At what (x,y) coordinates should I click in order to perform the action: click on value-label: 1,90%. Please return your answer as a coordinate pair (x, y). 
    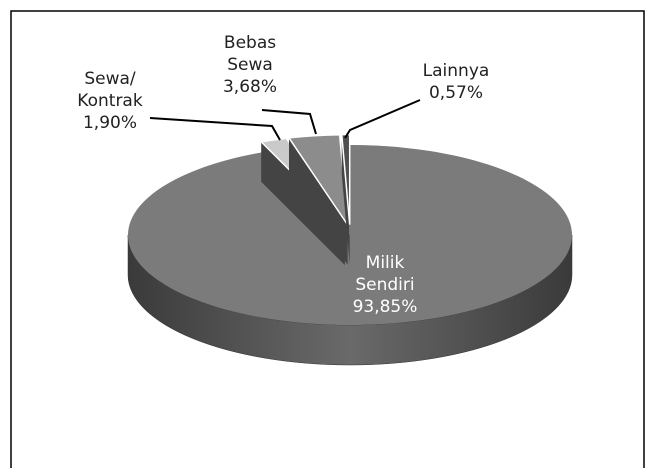
    Looking at the image, I should click on (109, 123).